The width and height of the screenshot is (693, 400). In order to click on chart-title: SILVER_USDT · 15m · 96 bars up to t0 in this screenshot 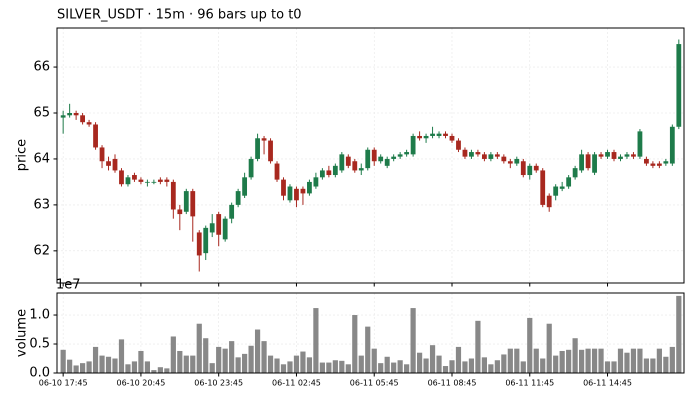, I will do `click(179, 15)`.